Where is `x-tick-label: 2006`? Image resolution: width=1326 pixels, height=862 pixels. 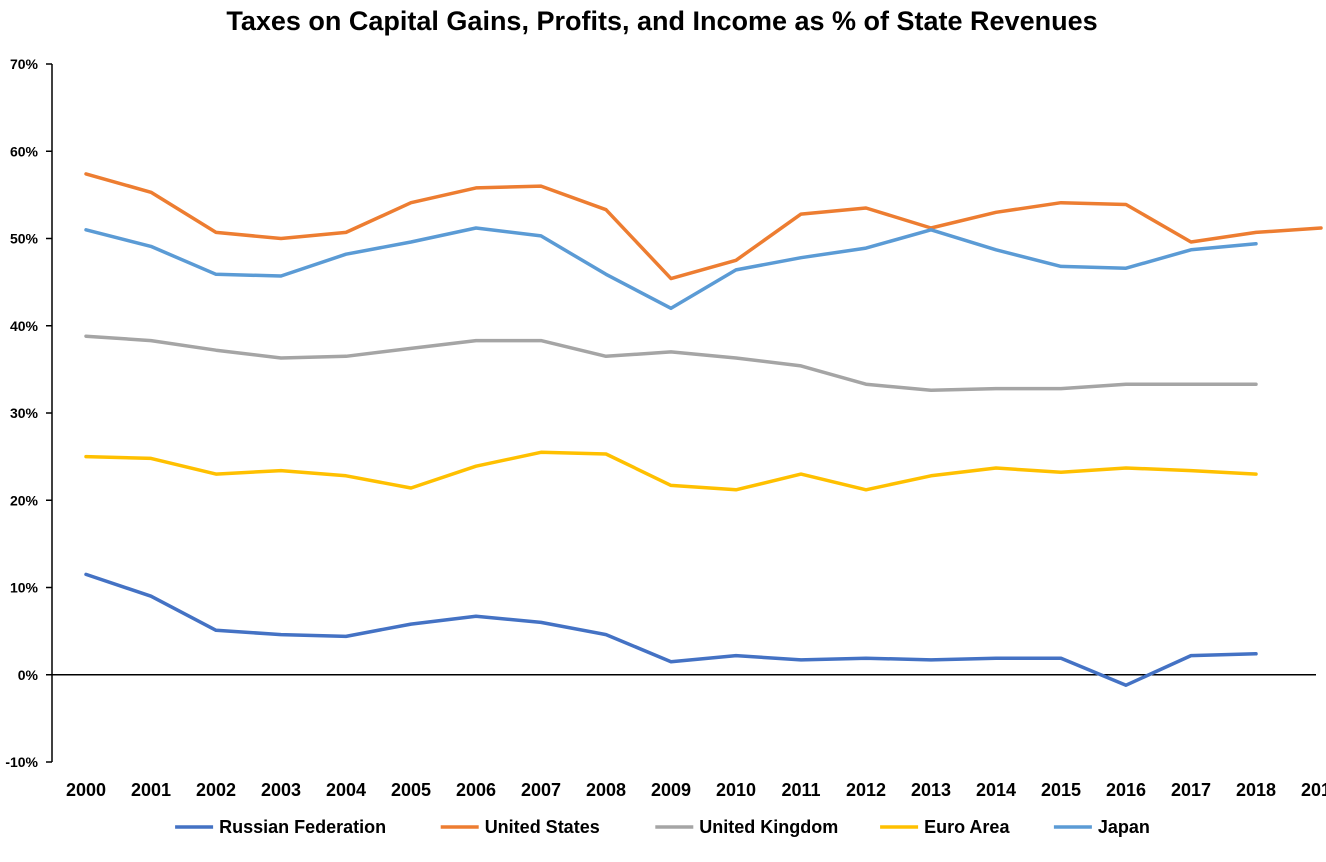
x-tick-label: 2006 is located at coordinates (476, 790).